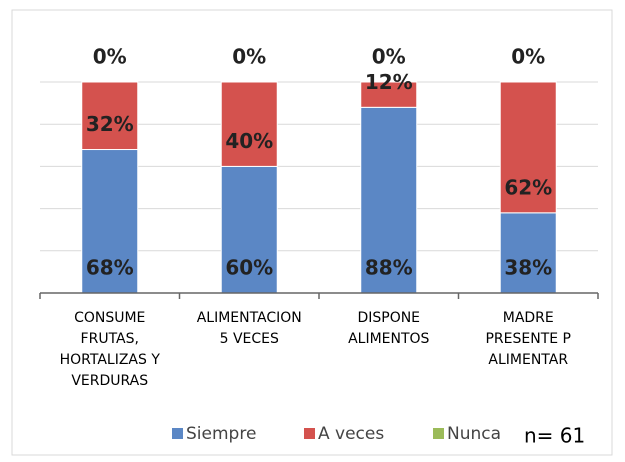  I want to click on data-label: 32%, so click(110, 124).